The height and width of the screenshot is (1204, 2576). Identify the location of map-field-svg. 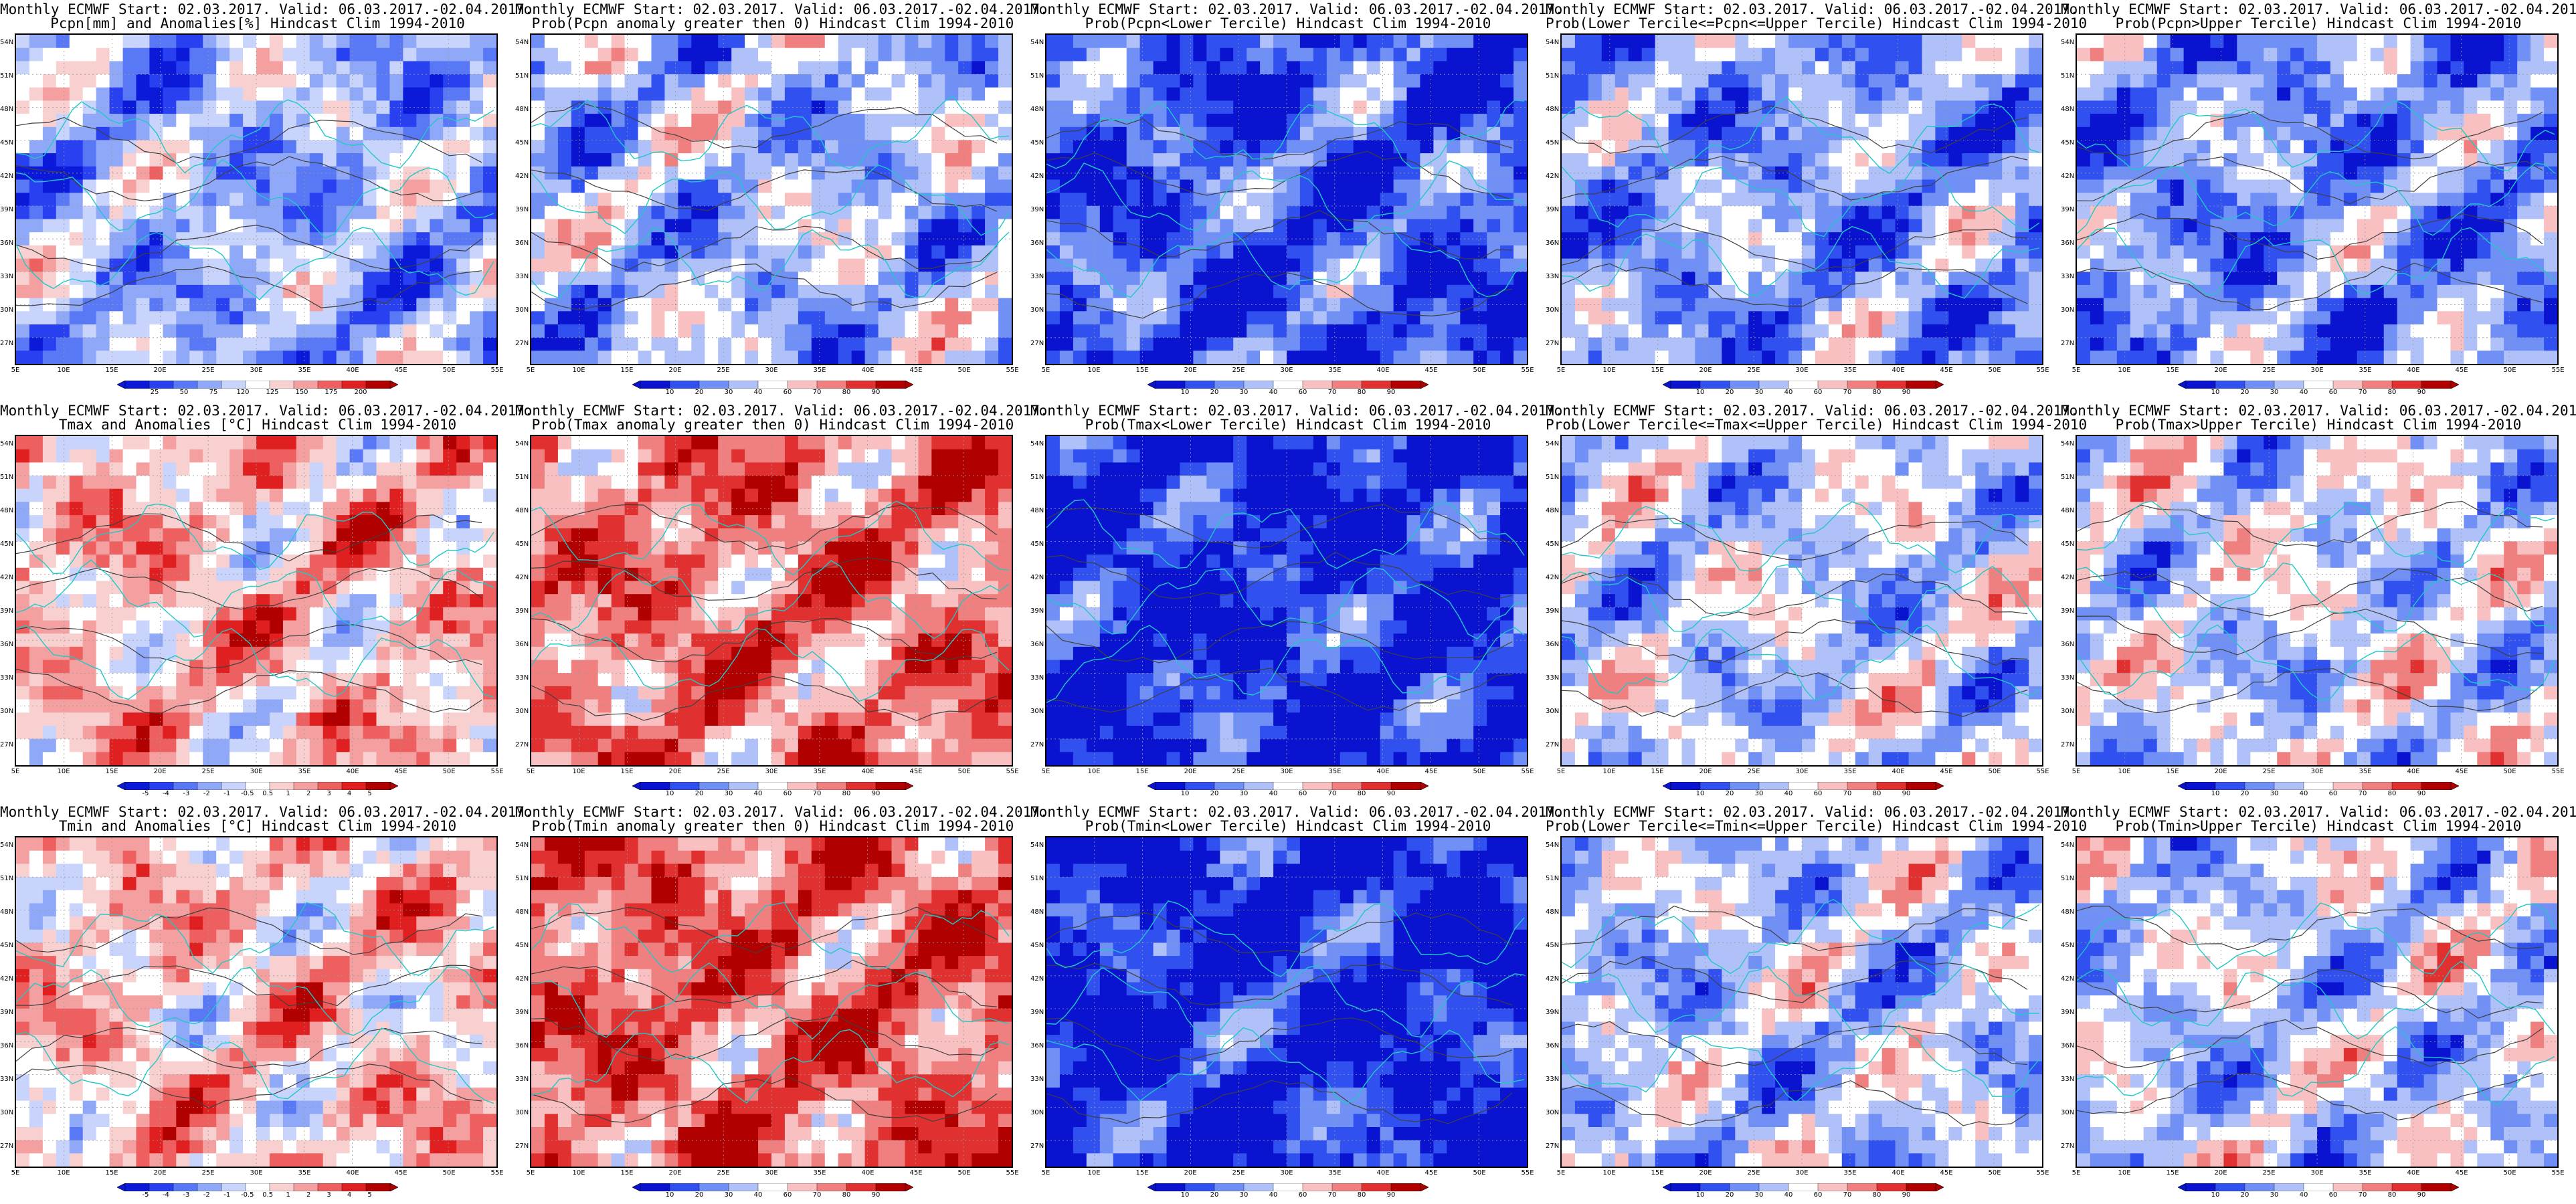
(772, 199).